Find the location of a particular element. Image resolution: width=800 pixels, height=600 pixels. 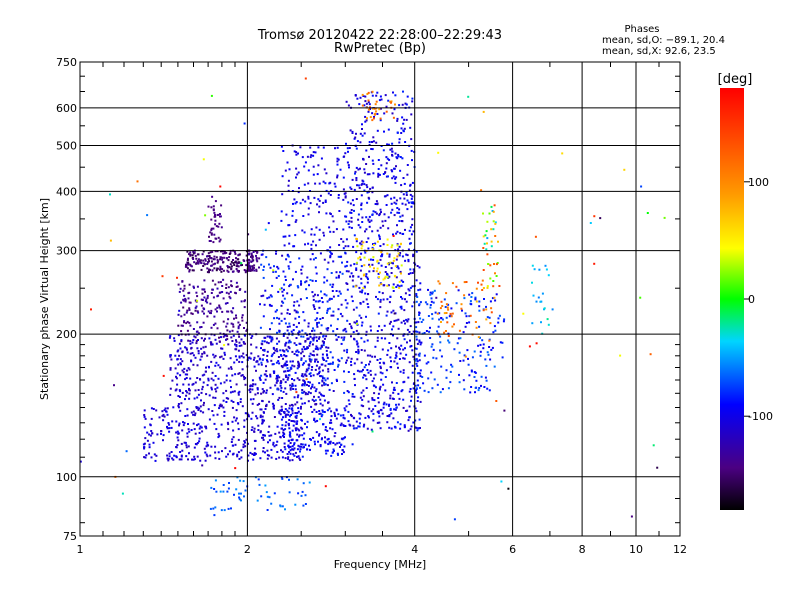

y-tick-label: 300 is located at coordinates (66, 251).